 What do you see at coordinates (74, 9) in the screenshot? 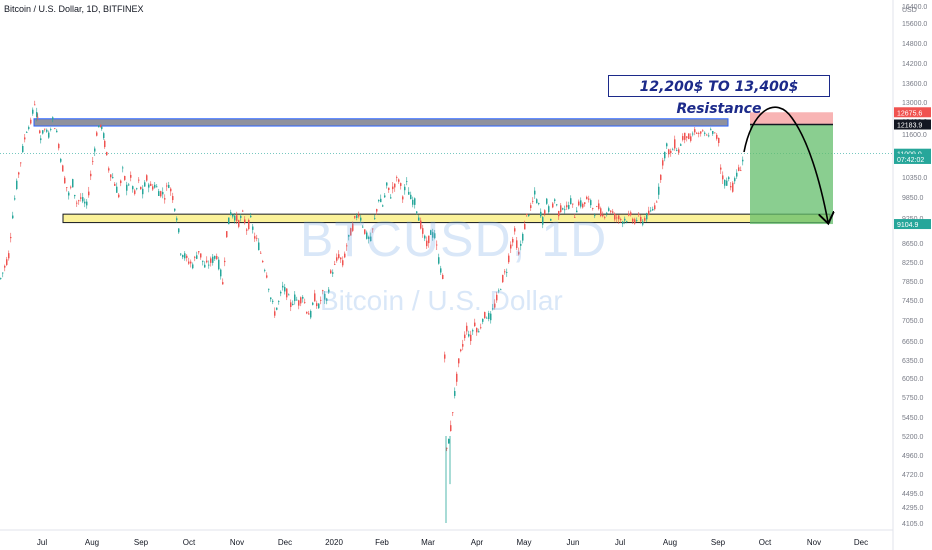
I see `chart-title: Bitcoin / U.S. Dollar, 1D, BITFINEX` at bounding box center [74, 9].